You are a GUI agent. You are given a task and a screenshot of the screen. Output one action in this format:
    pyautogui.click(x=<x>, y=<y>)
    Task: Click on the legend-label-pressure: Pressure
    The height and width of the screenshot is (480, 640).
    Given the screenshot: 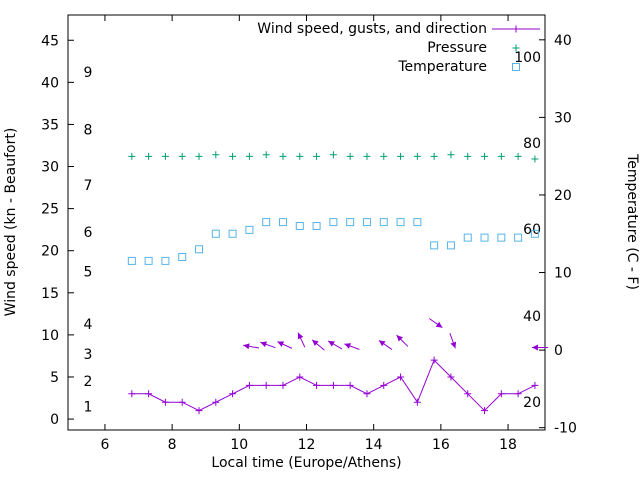 What is the action you would take?
    pyautogui.click(x=457, y=48)
    